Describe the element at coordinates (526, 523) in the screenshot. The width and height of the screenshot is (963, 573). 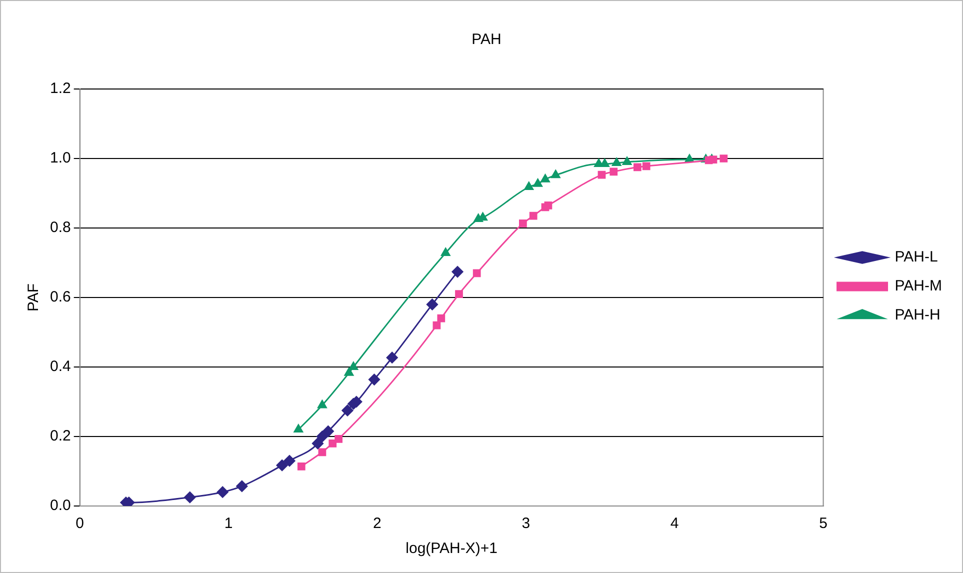
I see `x-tick-label: 3` at that location.